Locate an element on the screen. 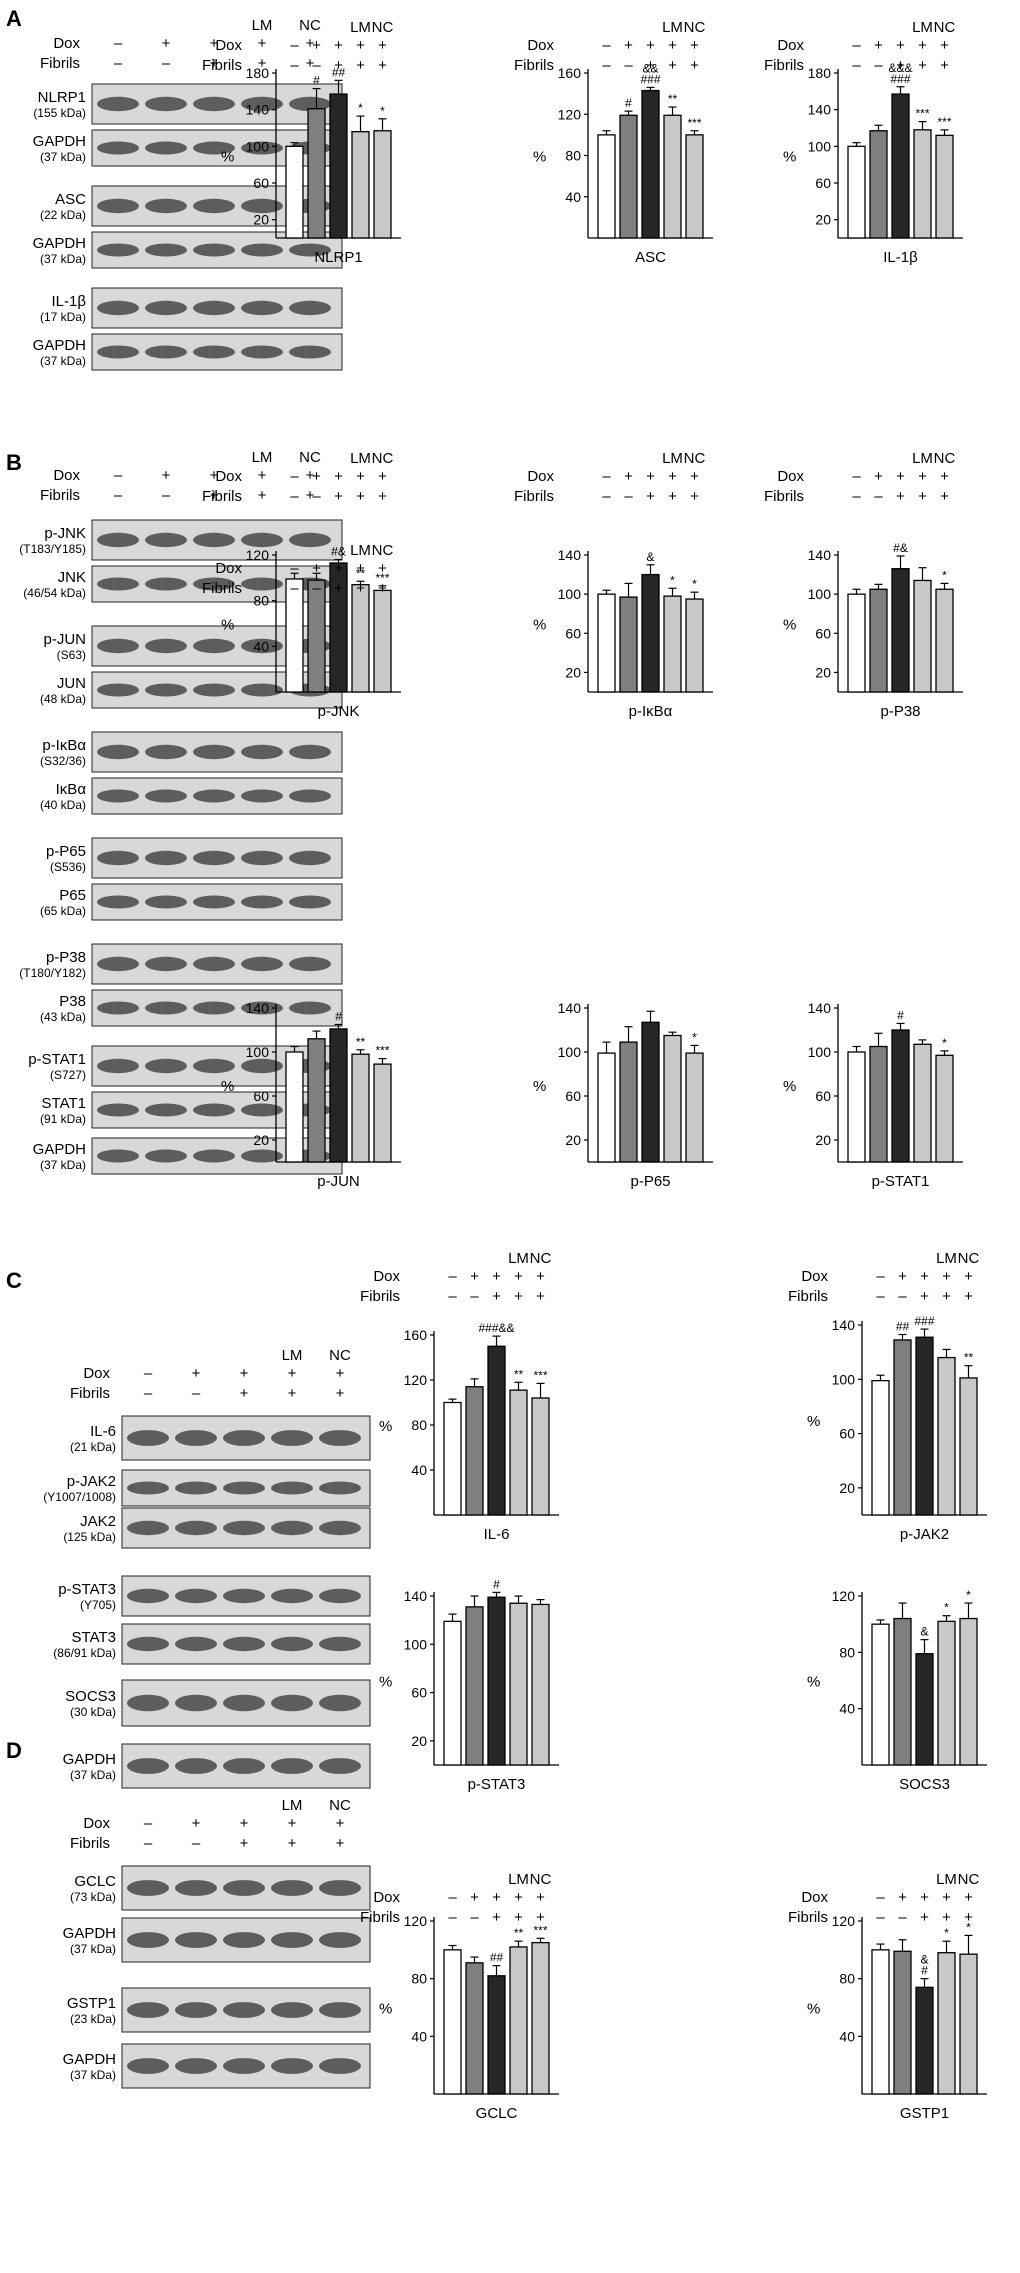  significance-label: # is located at coordinates (900, 1015).